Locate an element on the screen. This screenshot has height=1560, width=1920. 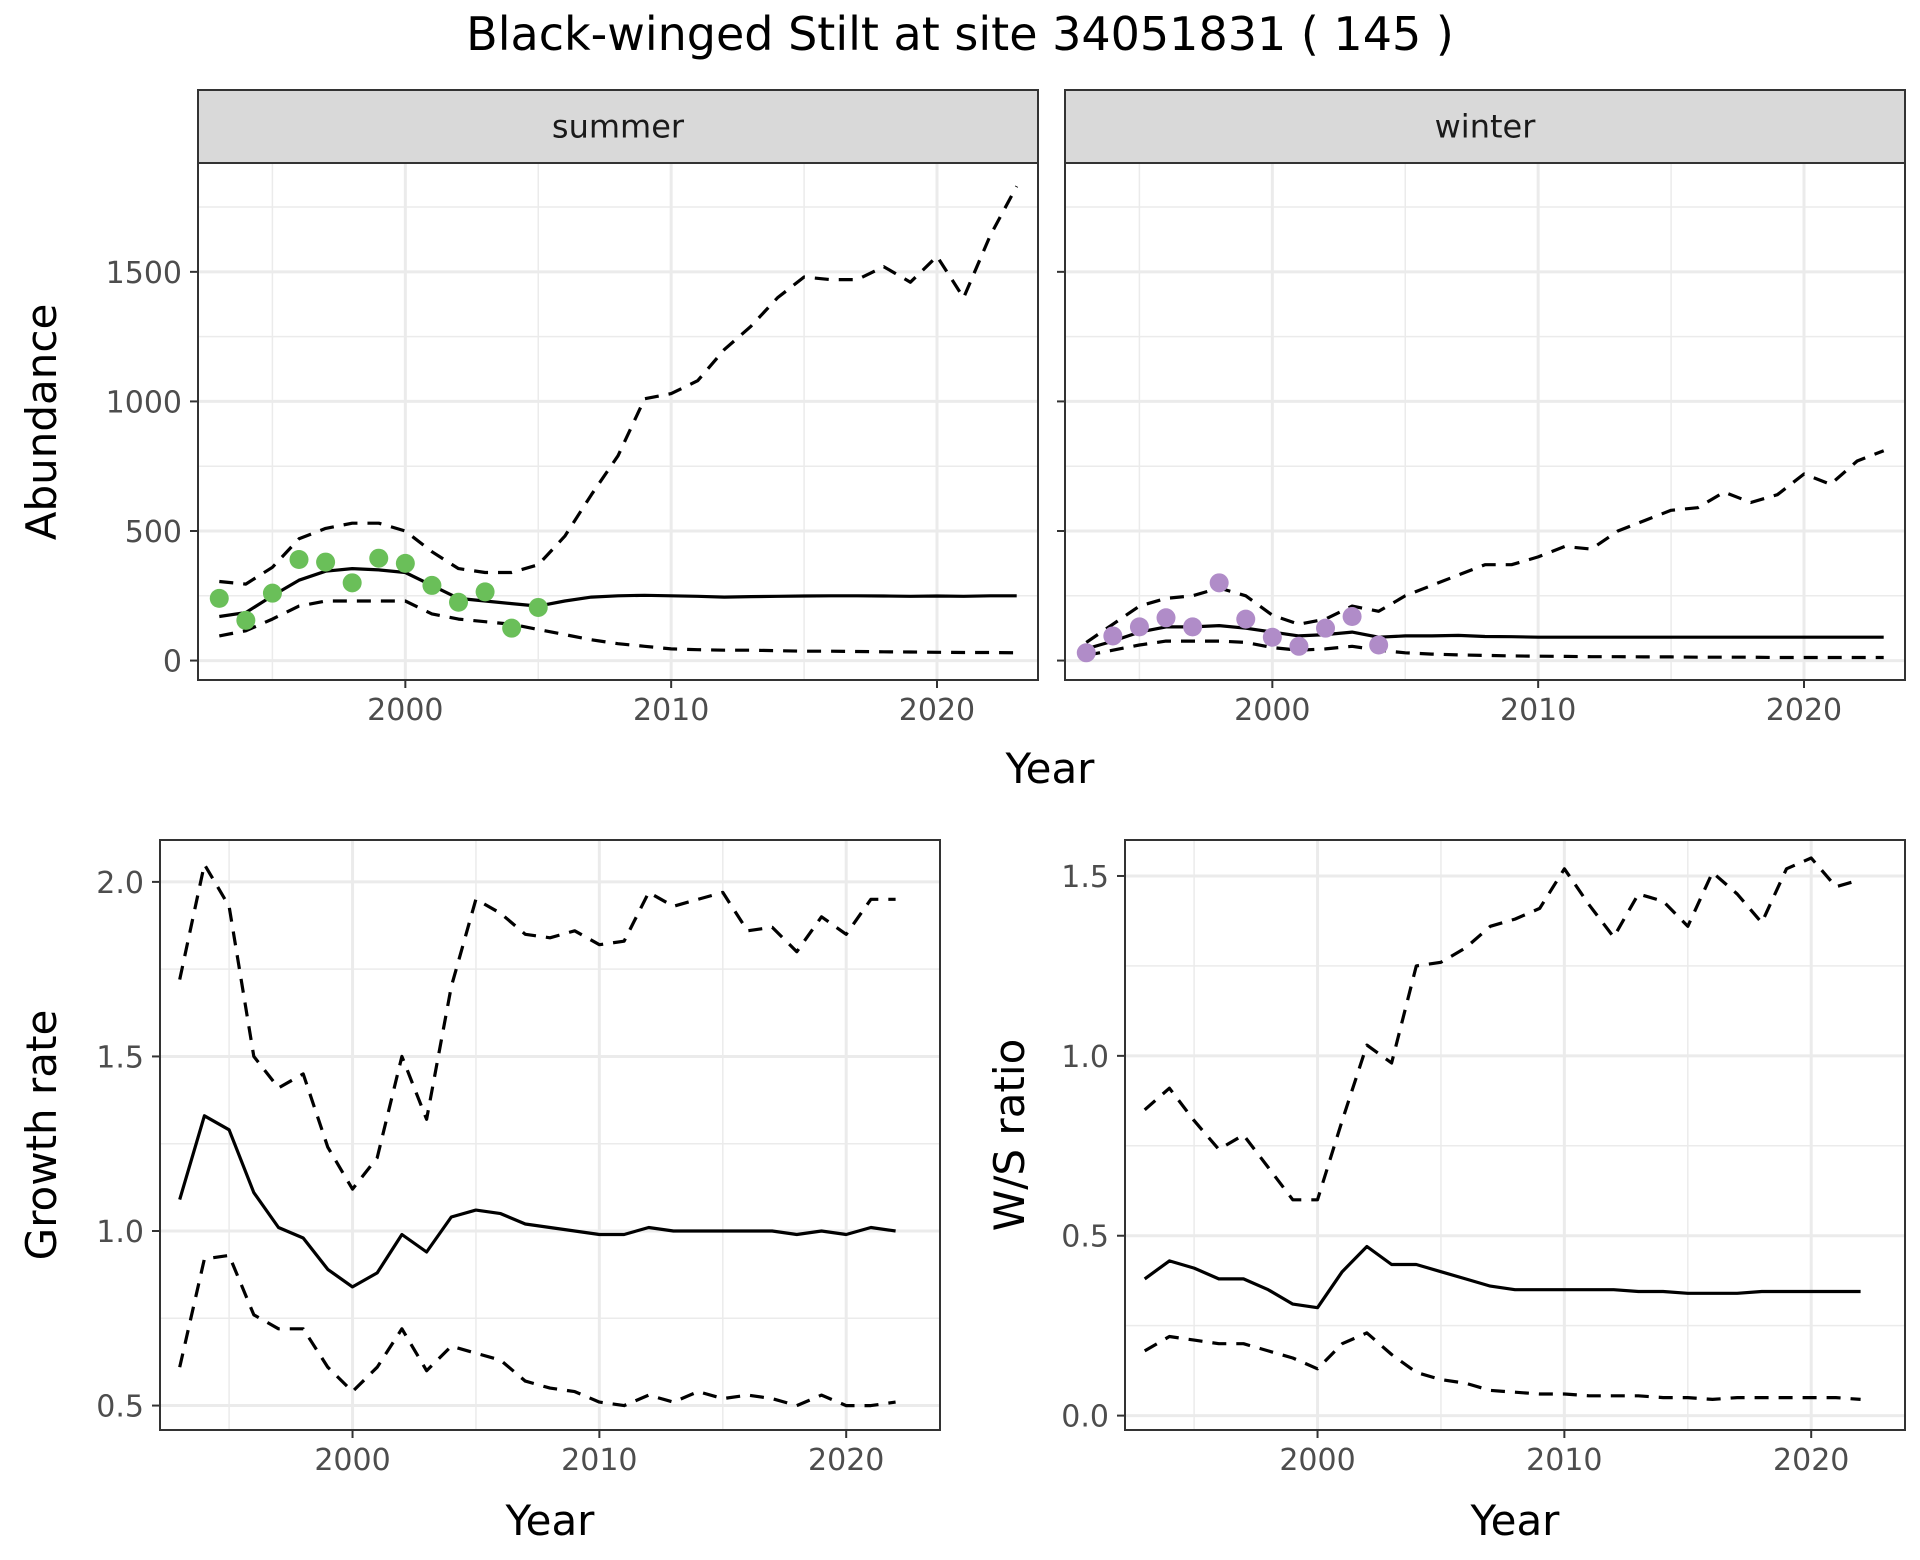
summer-upper-bound-line is located at coordinates (619, 385).